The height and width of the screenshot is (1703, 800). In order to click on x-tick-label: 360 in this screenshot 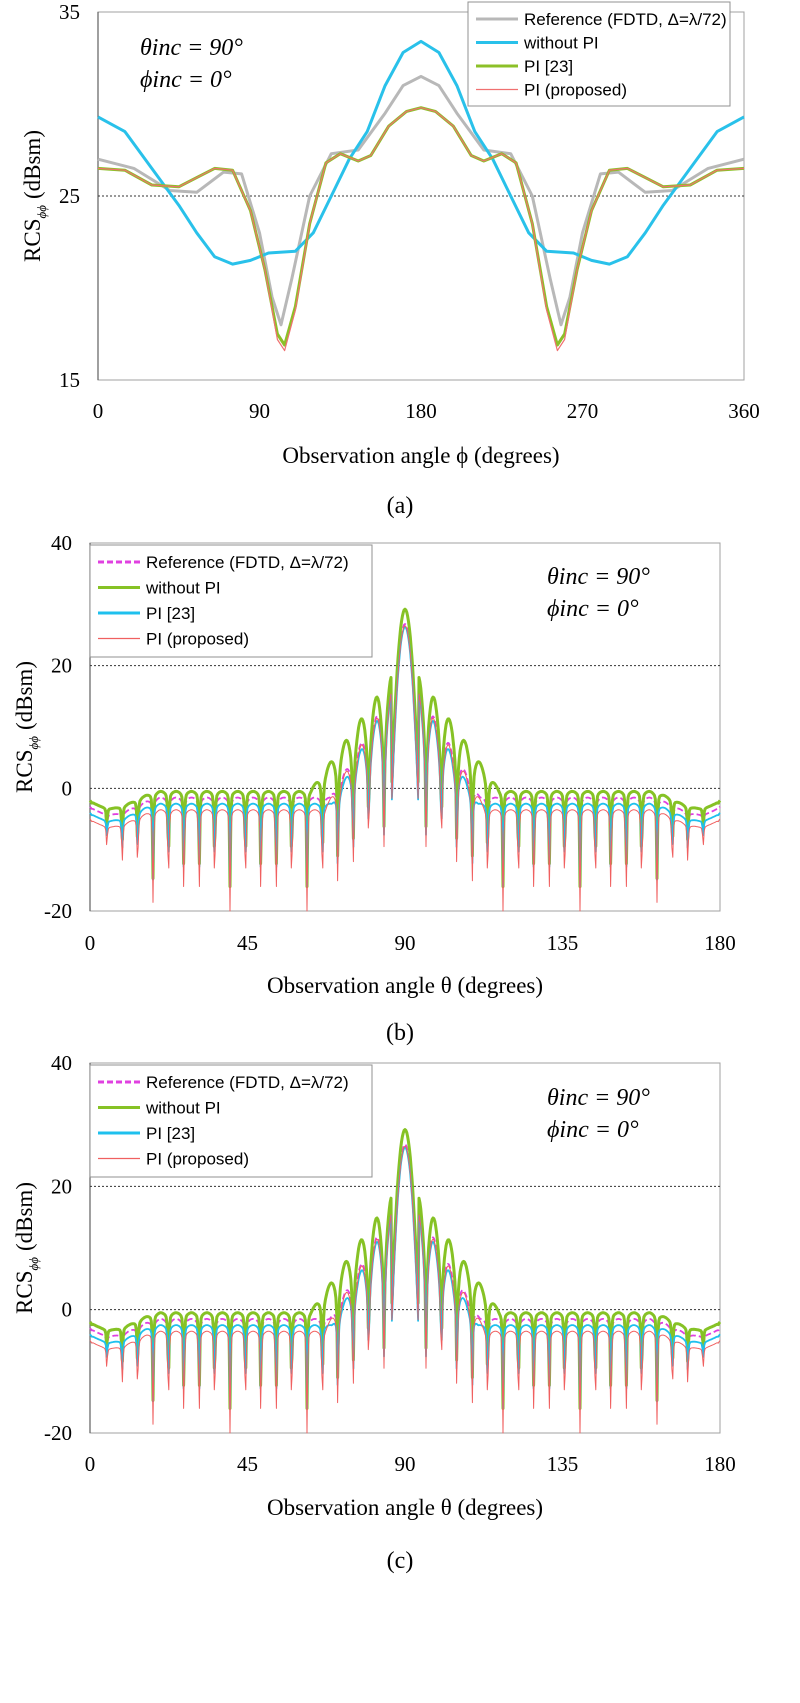, I will do `click(744, 411)`.